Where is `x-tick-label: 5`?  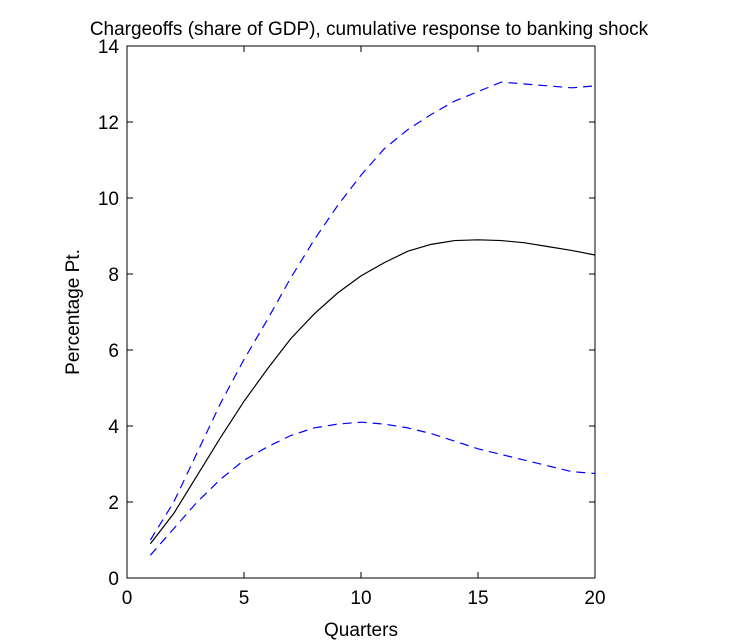
x-tick-label: 5 is located at coordinates (244, 598).